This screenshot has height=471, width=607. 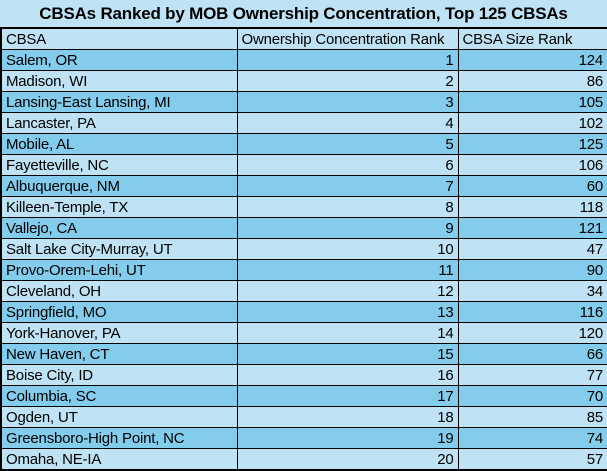 I want to click on table-row: Omaha, NE-IA 20 57, so click(x=303, y=459).